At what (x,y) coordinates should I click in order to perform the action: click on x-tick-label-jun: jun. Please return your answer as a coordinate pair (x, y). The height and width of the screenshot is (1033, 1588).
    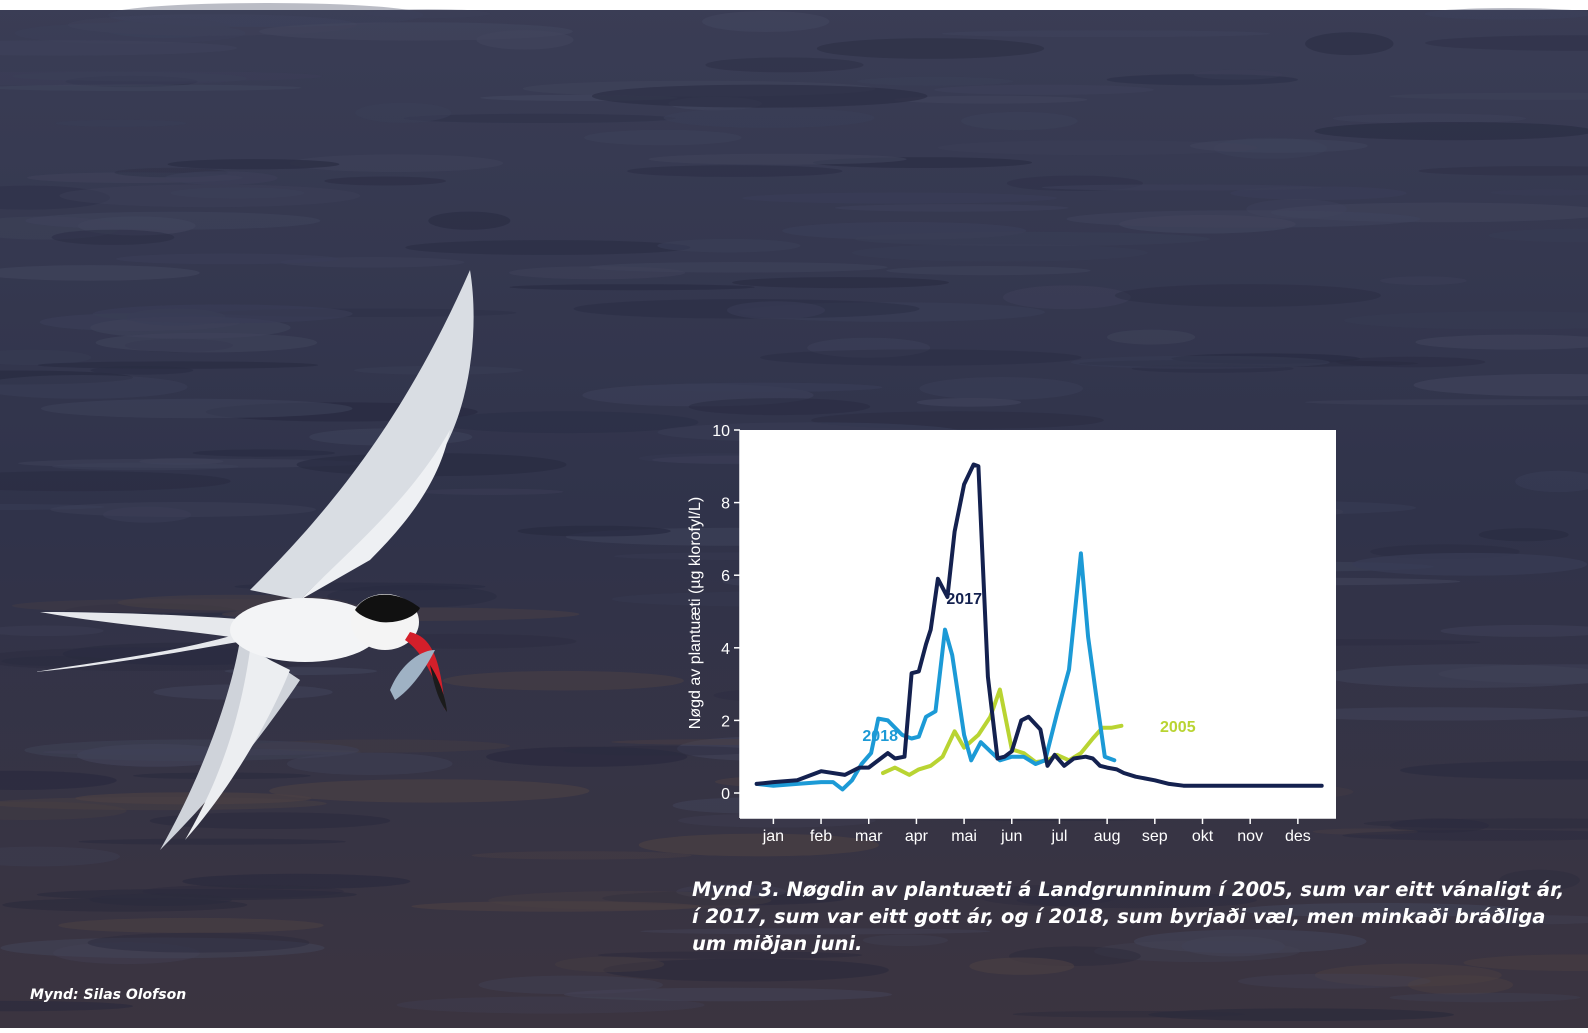
    Looking at the image, I should click on (1011, 836).